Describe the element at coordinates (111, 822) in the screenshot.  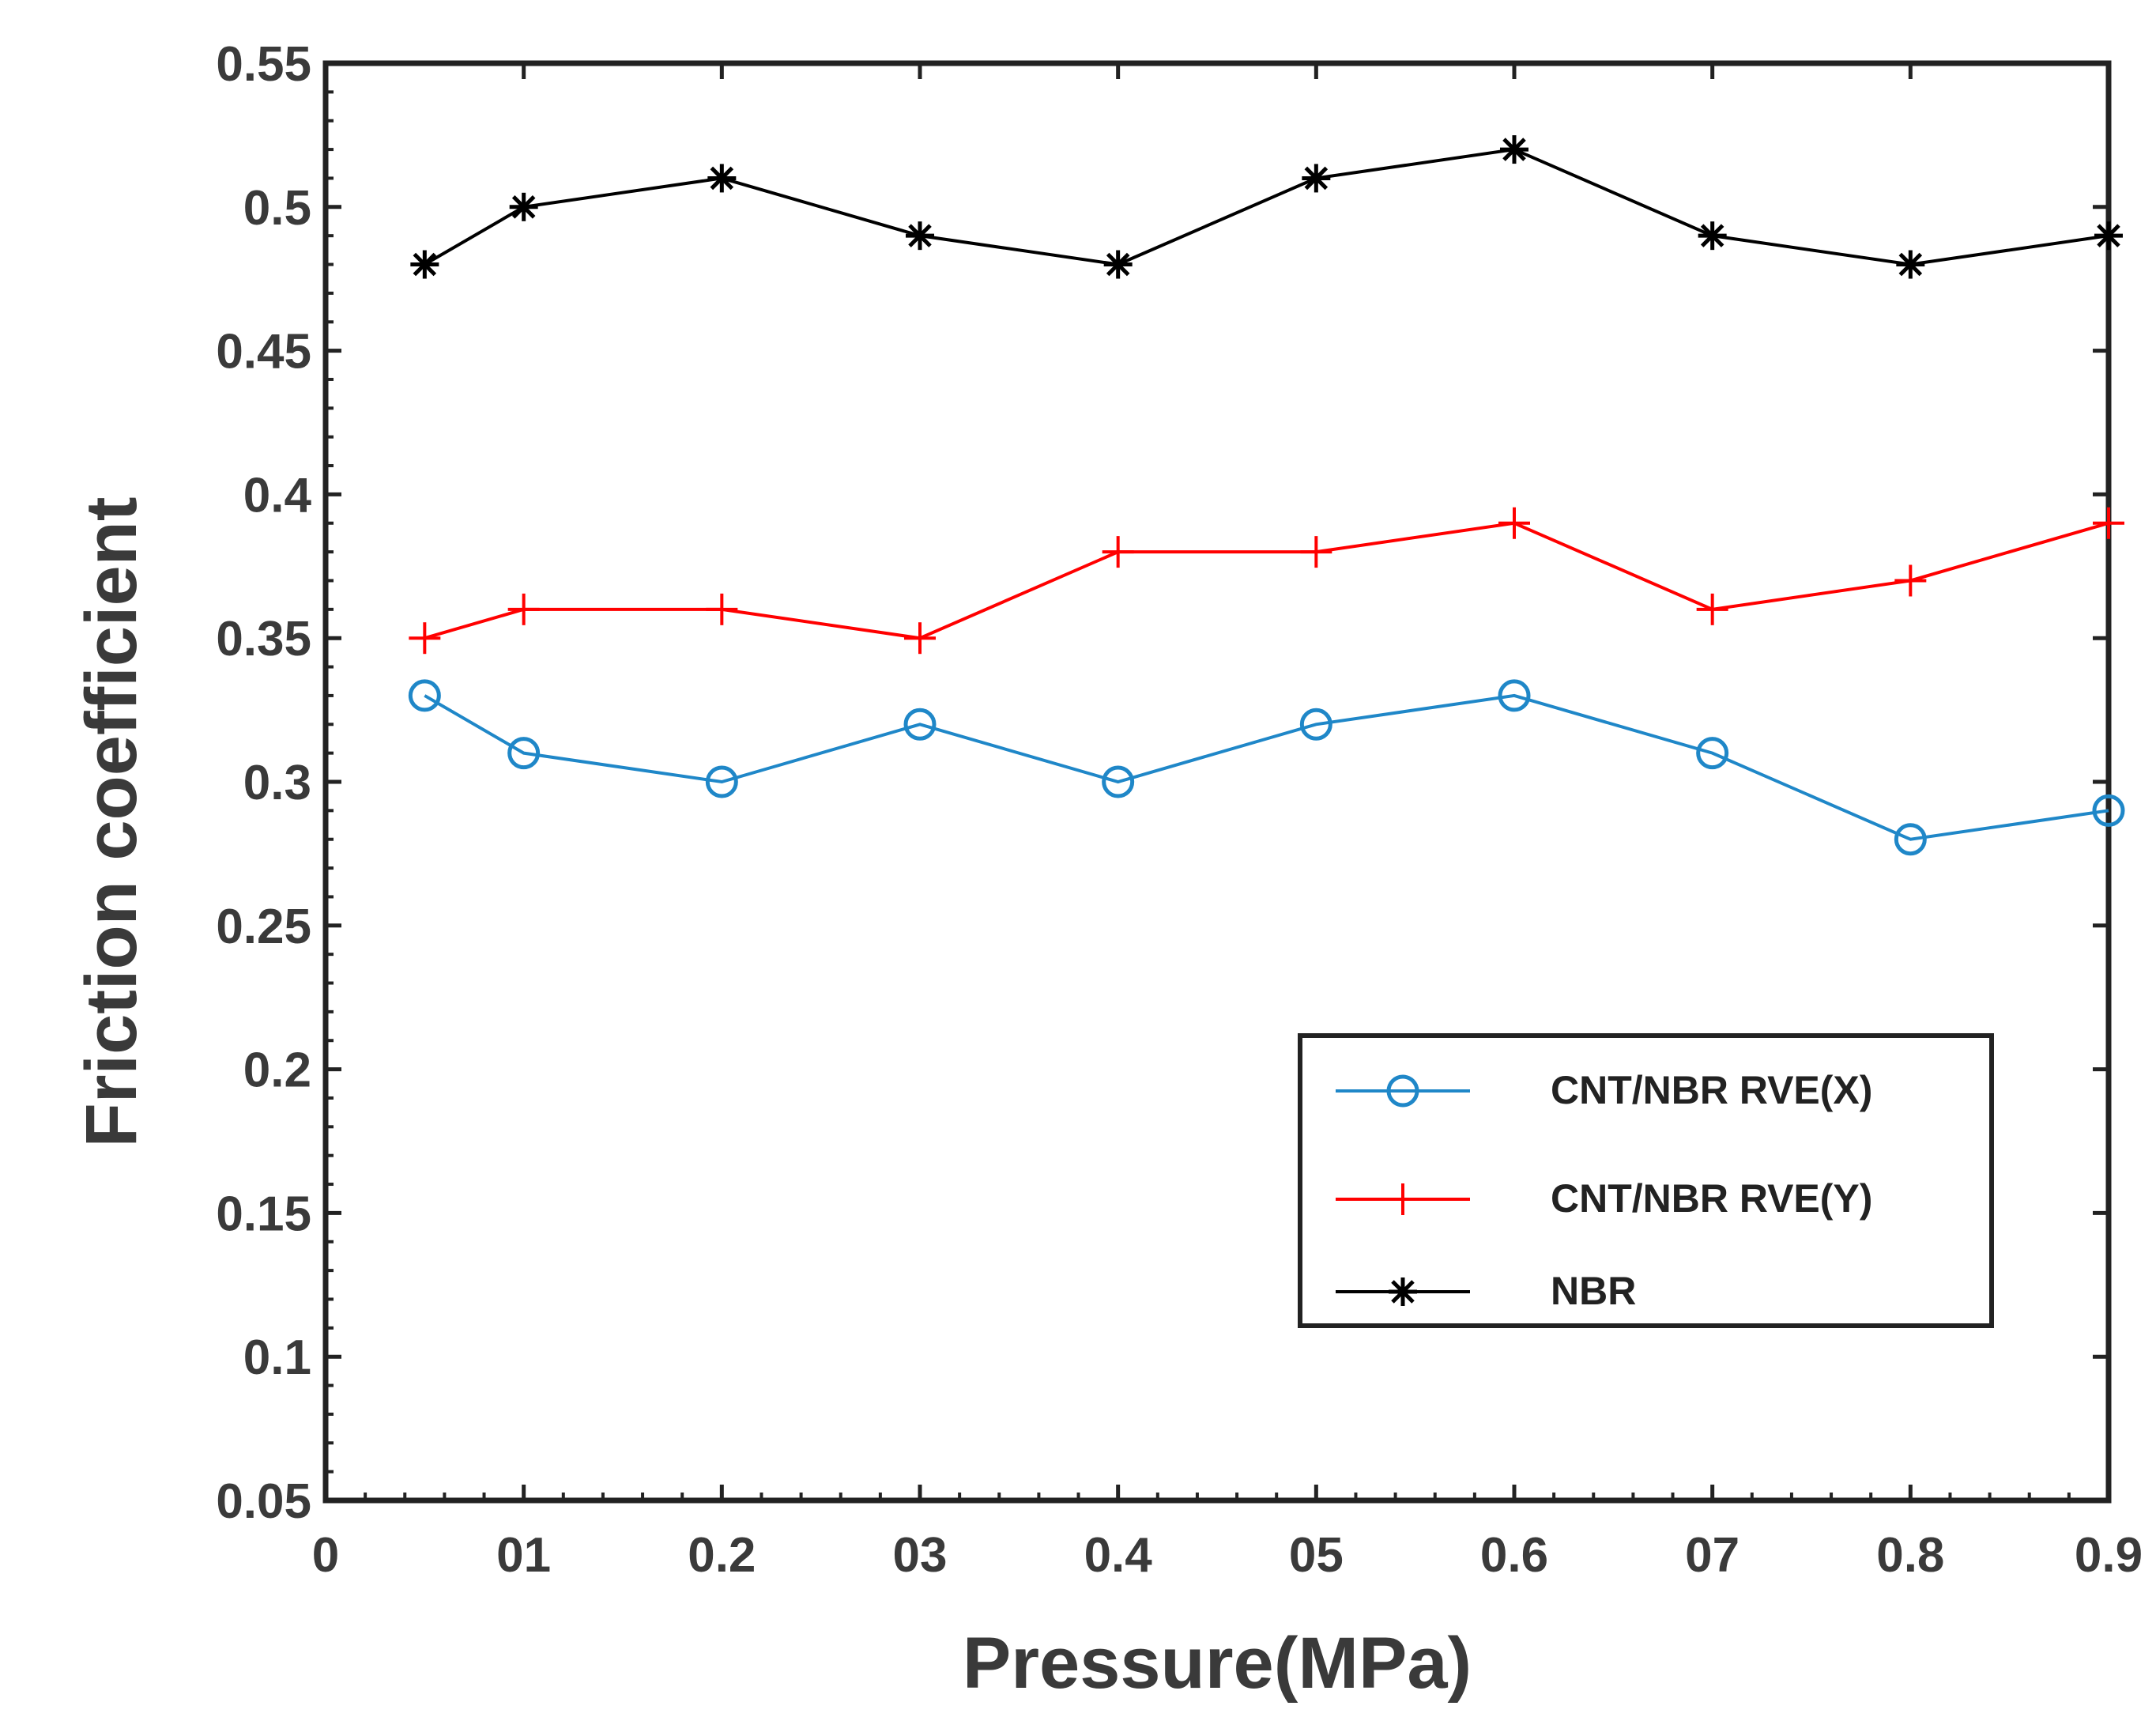
I see `y-axis-title: Friction coefficient` at that location.